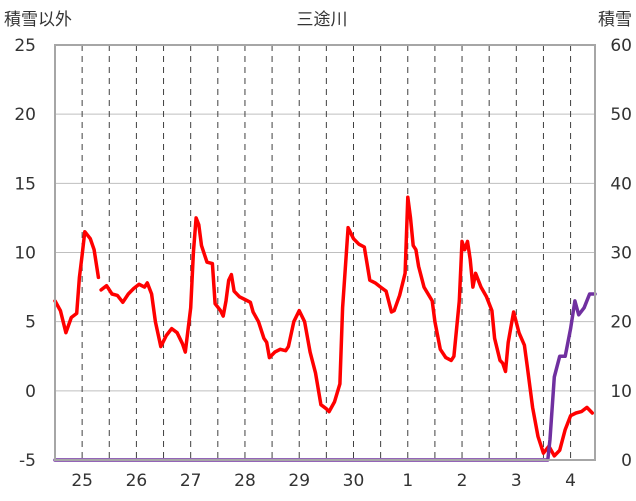  I want to click on right-tick-label: 10, so click(621, 392).